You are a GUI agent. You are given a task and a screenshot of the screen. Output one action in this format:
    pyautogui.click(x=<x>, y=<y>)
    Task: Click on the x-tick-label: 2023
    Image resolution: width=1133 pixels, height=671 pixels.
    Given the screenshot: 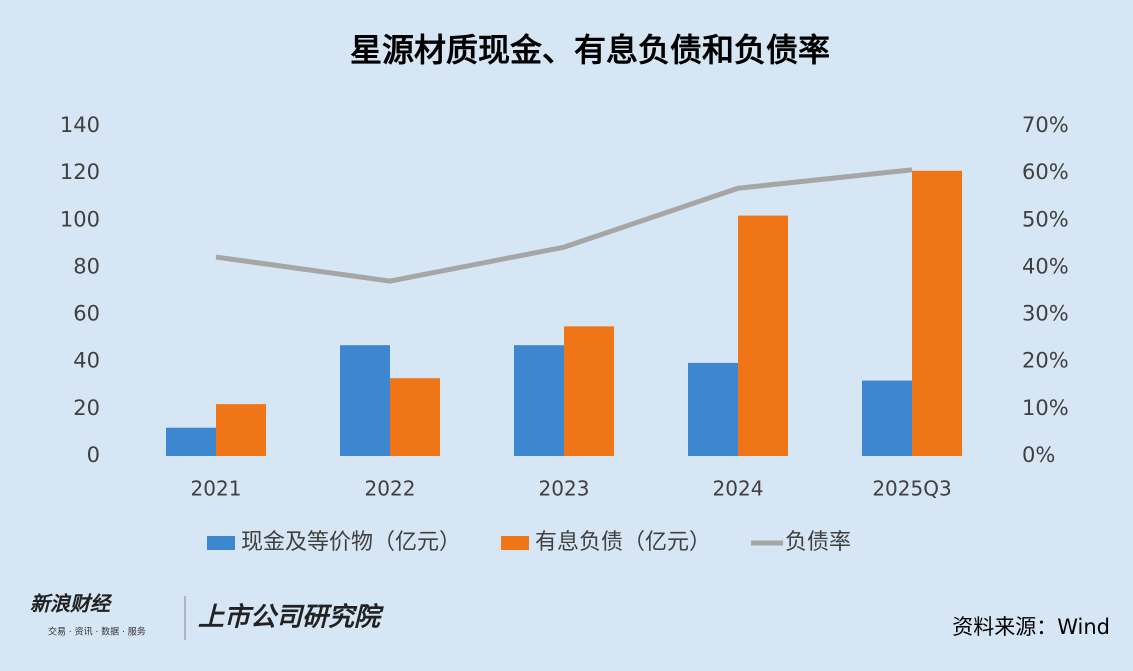 What is the action you would take?
    pyautogui.click(x=564, y=489)
    